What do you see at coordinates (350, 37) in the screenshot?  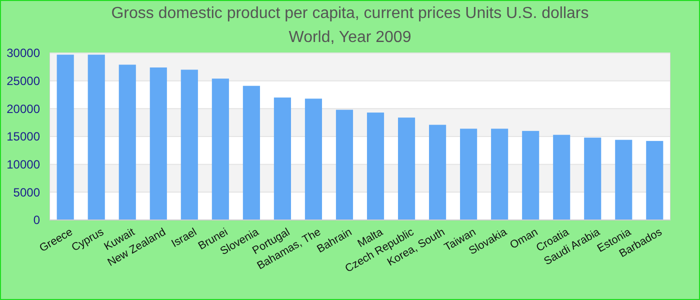 I see `chart-subtitle: World, Year 2009` at bounding box center [350, 37].